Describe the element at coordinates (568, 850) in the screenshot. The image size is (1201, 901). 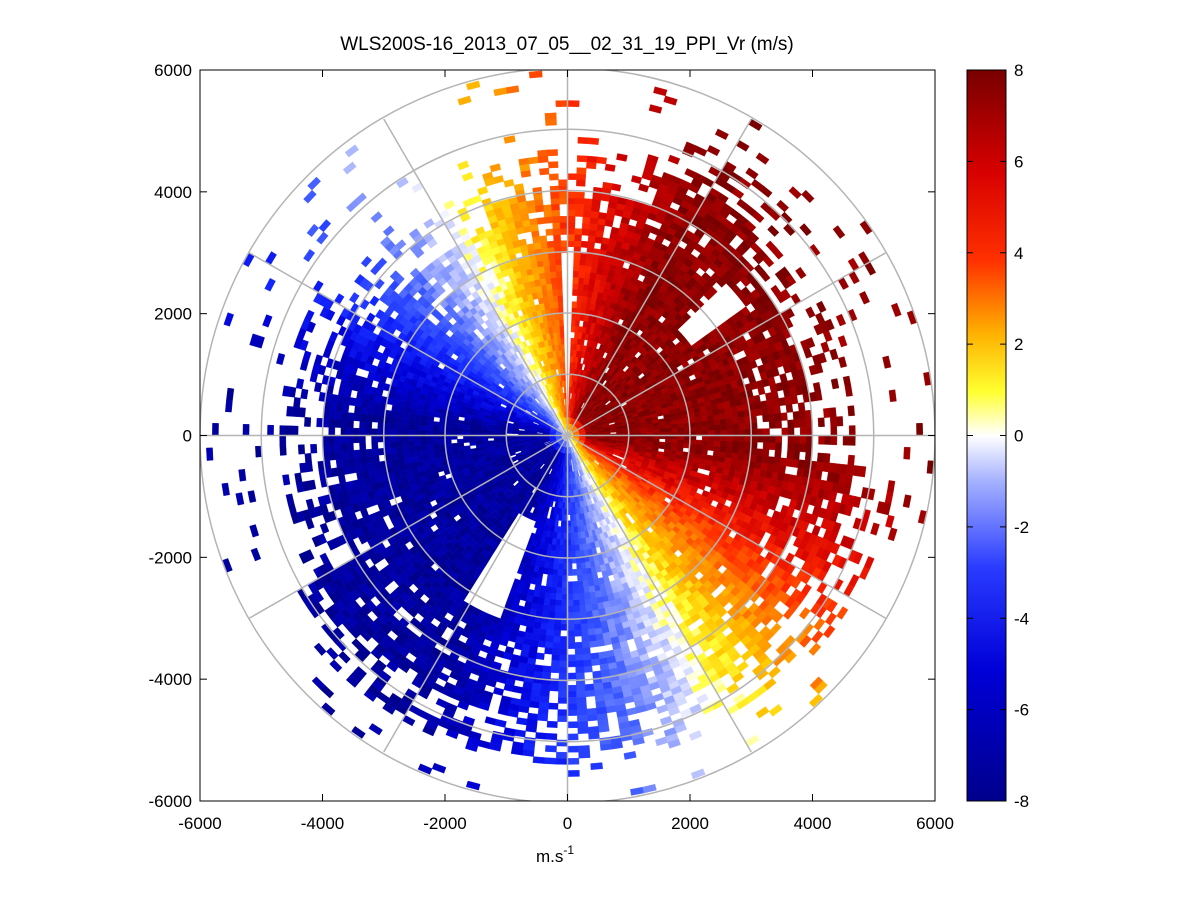
I see `x-axis-label-exponent: -1` at that location.